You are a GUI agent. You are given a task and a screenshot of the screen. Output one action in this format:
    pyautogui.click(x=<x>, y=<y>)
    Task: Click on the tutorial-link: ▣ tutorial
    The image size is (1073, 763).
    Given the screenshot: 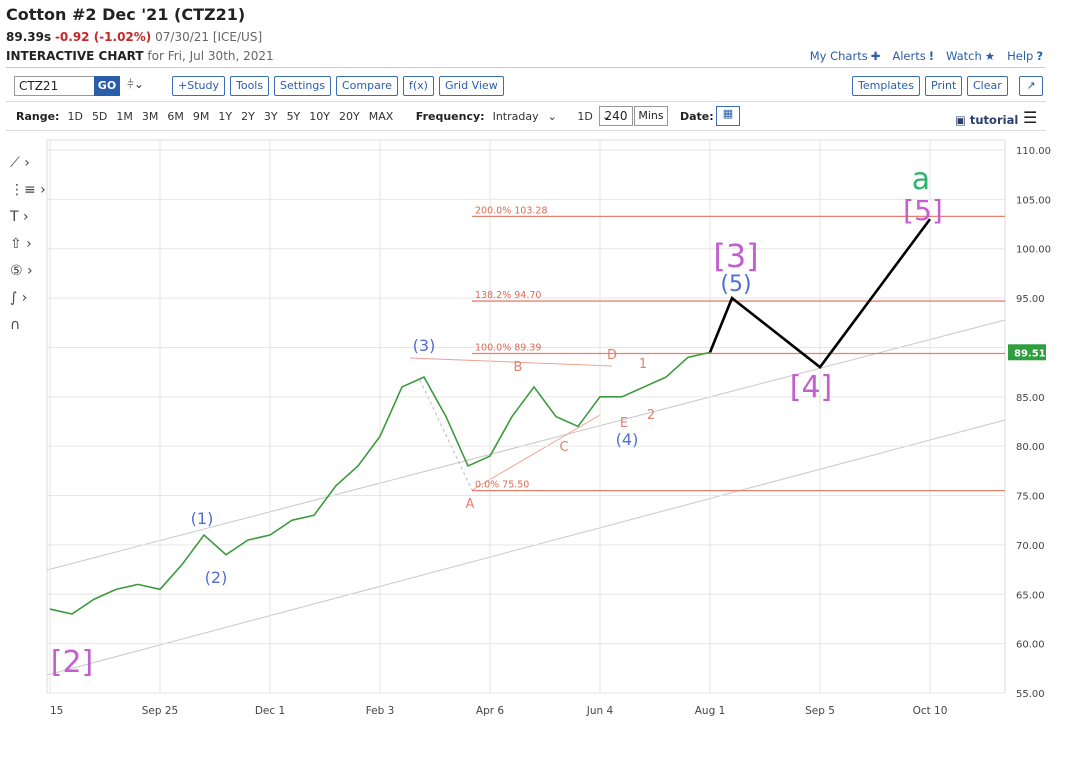 What is the action you would take?
    pyautogui.click(x=987, y=120)
    